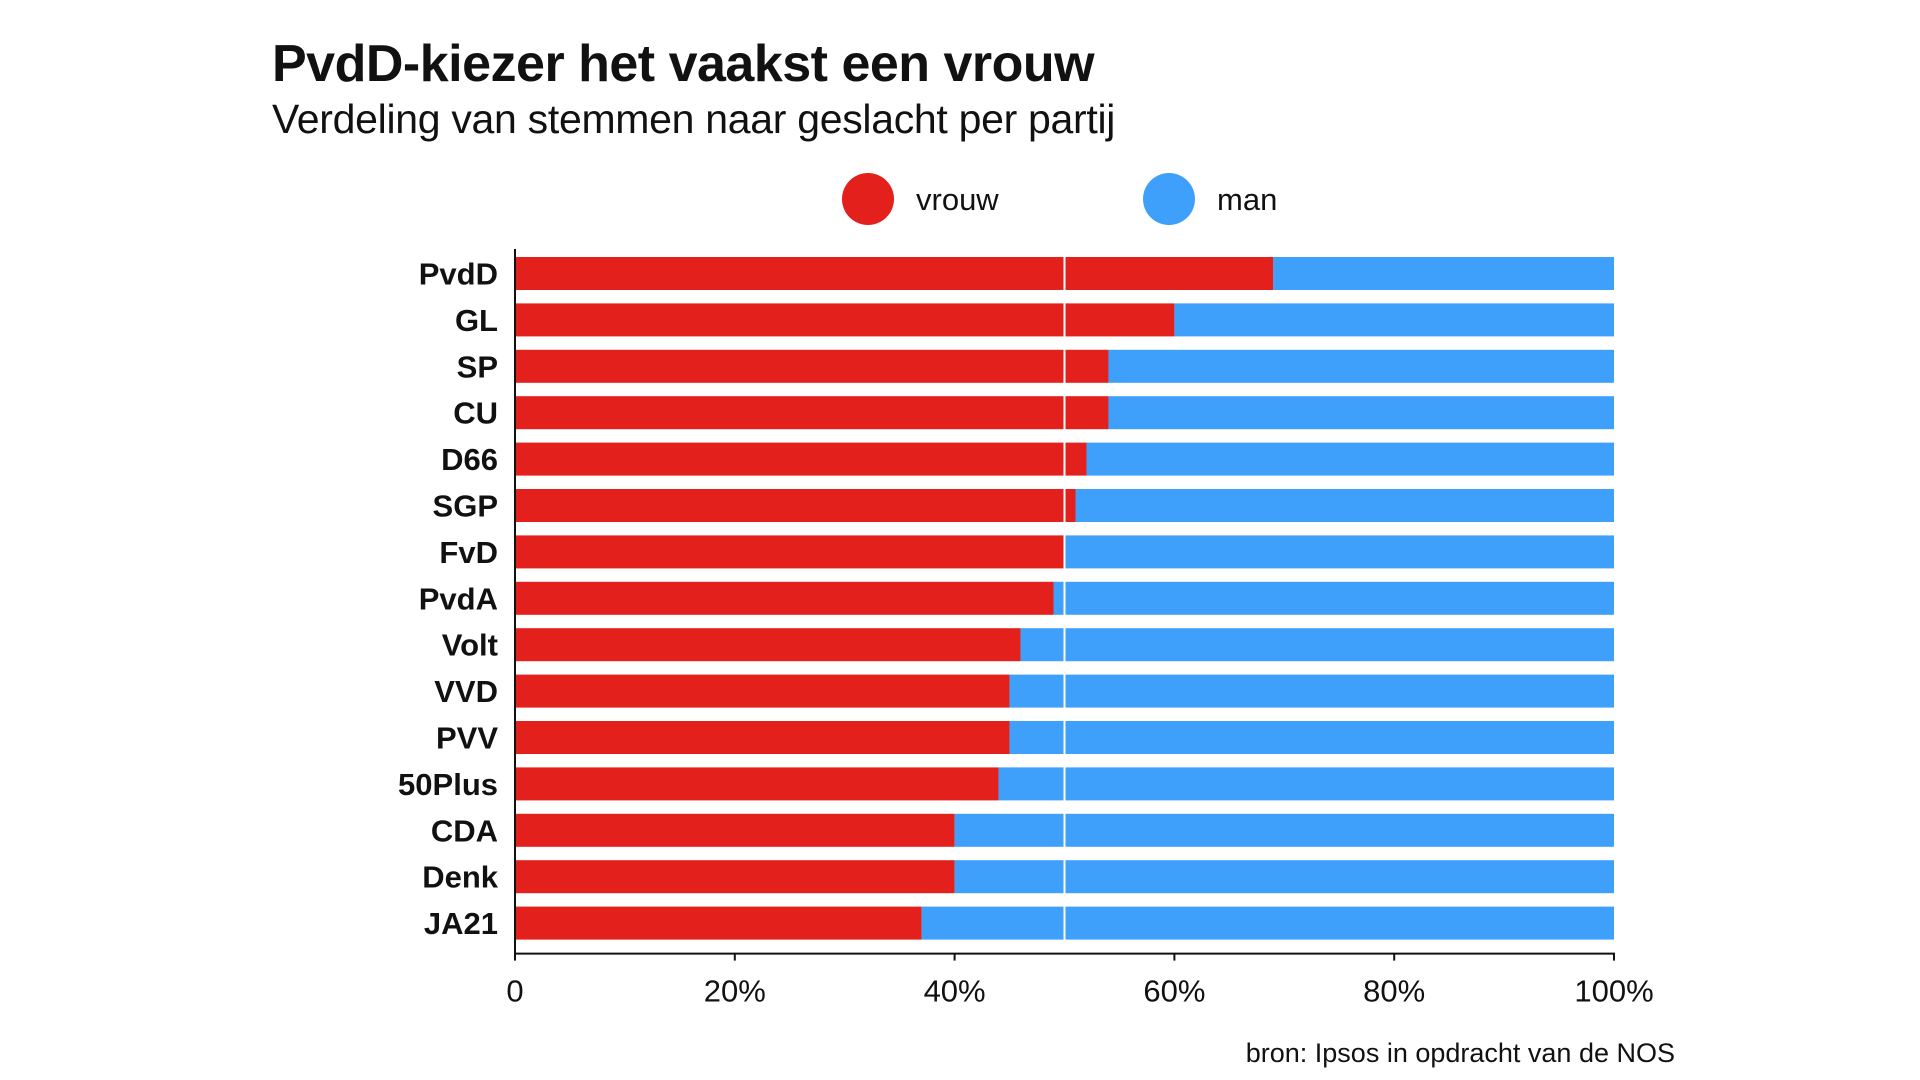  I want to click on category-label: VVD, so click(466, 691).